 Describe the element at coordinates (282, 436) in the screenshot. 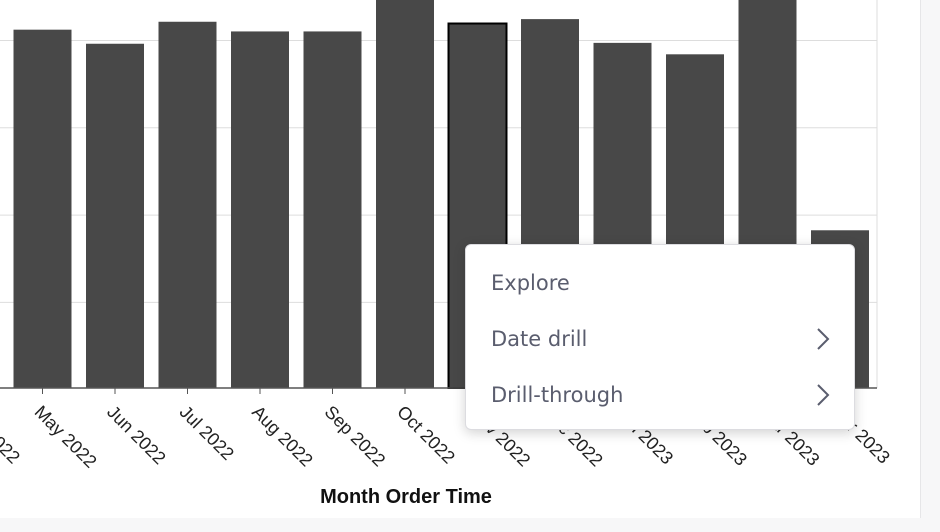

I see `x-tick-label: Aug 2022` at that location.